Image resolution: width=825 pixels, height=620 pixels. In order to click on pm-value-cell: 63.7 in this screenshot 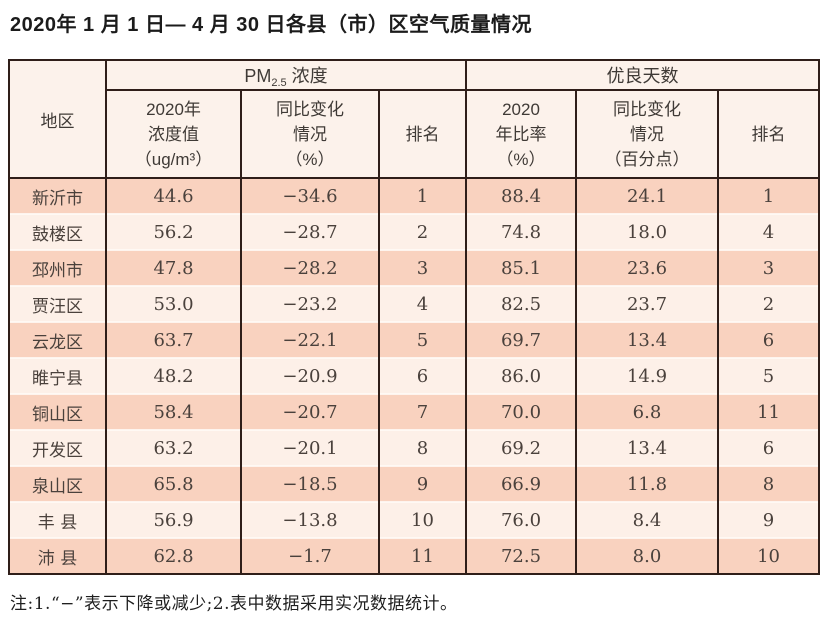, I will do `click(173, 339)`.